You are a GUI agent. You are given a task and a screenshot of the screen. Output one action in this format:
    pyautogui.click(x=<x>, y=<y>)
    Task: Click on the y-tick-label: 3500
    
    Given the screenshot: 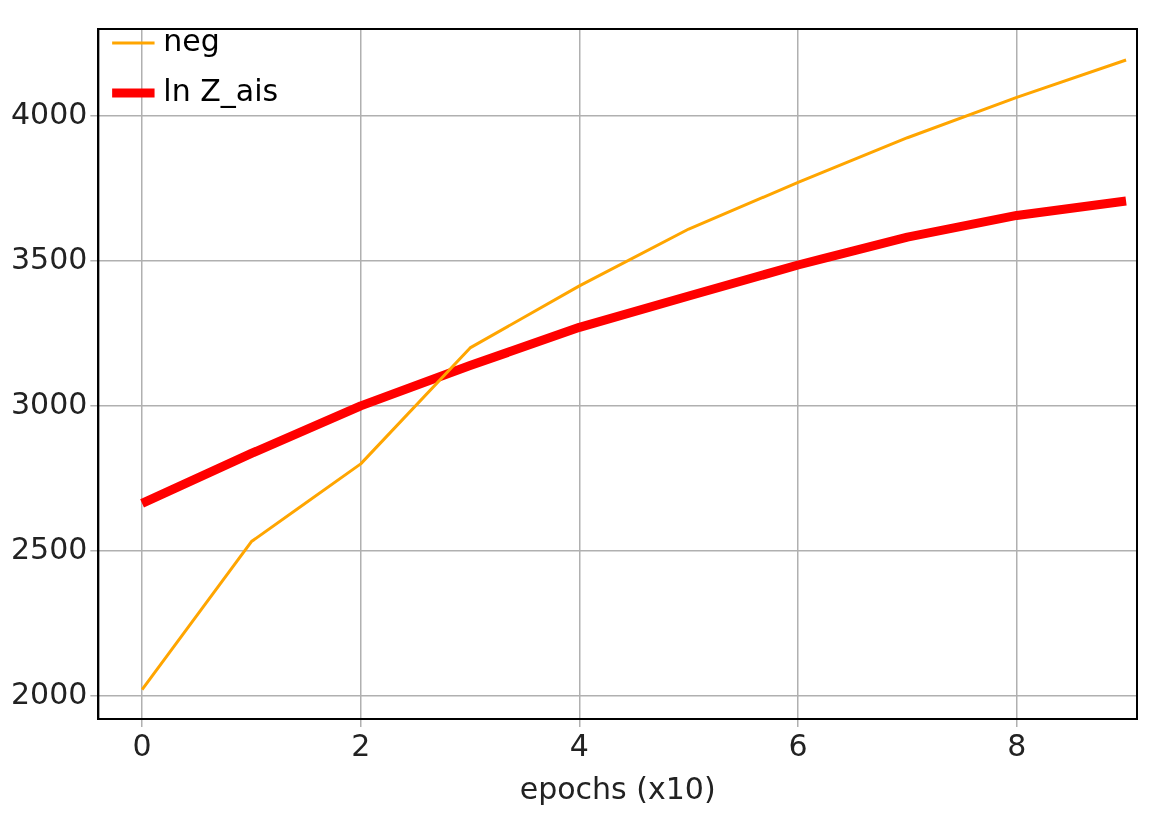 What is the action you would take?
    pyautogui.click(x=49, y=258)
    